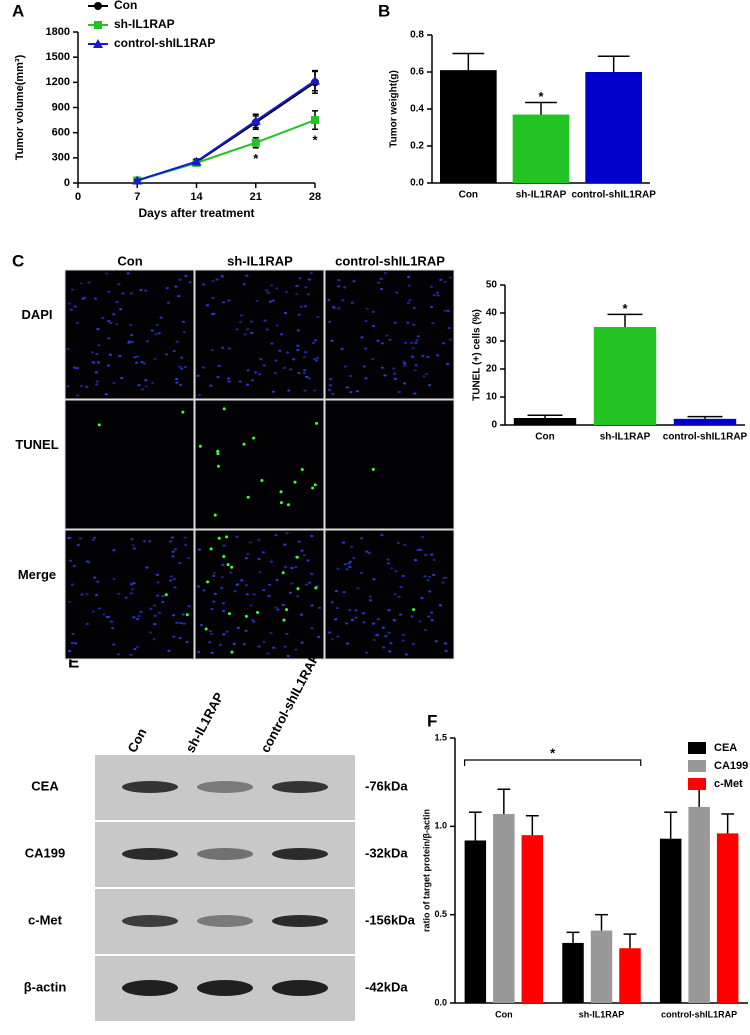 Image resolution: width=750 pixels, height=1035 pixels. What do you see at coordinates (390, 260) in the screenshot?
I see `column-label: control-shIL1RAP` at bounding box center [390, 260].